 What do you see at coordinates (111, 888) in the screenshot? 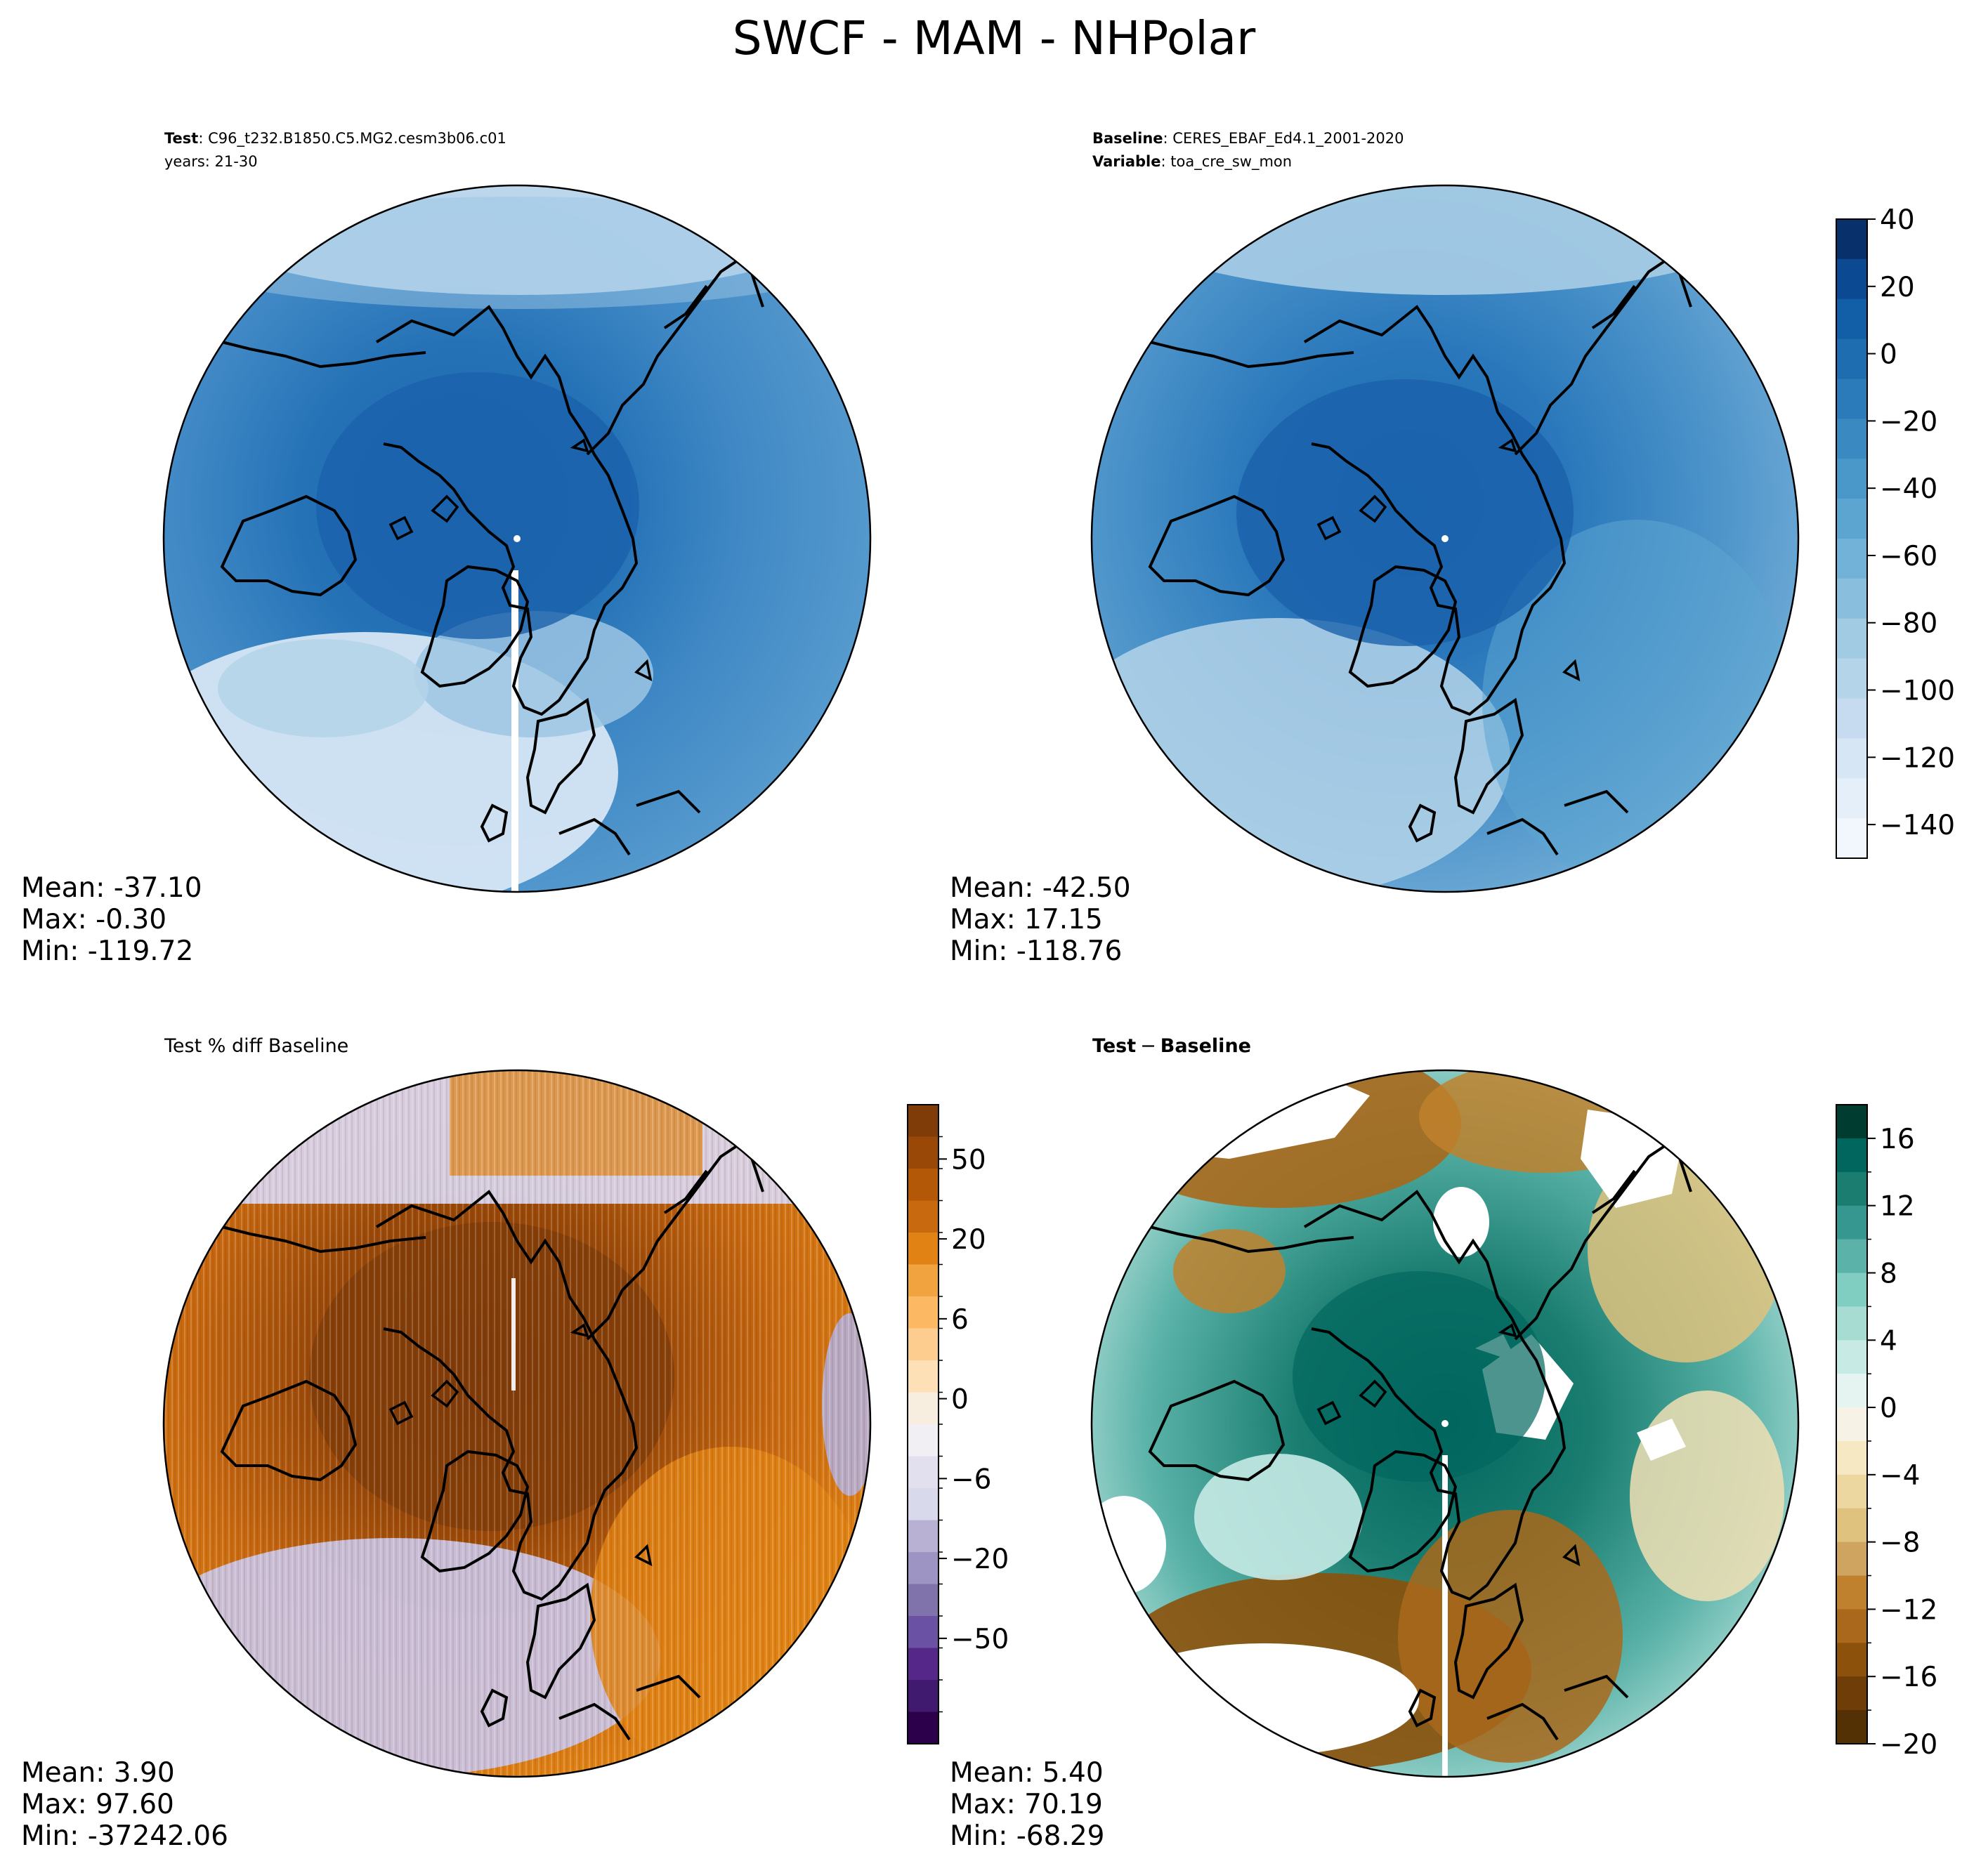
I see `test-mean: Mean: -37.10` at bounding box center [111, 888].